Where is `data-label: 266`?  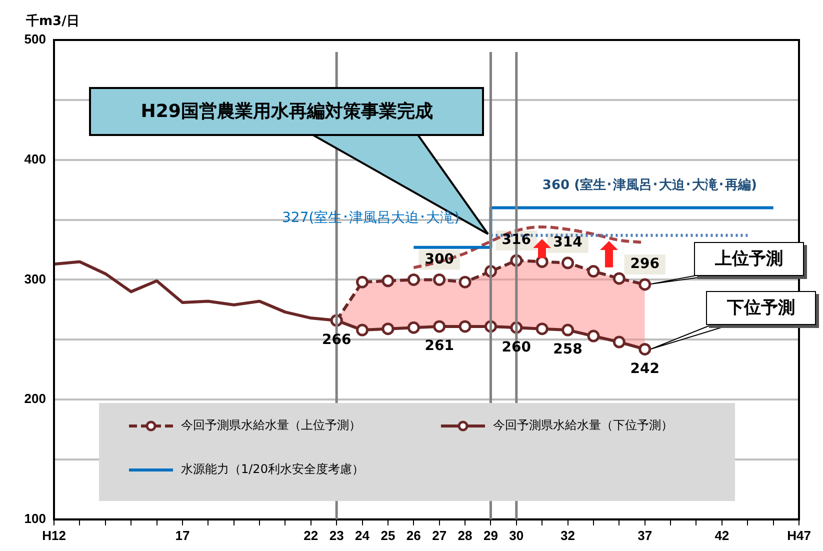 data-label: 266 is located at coordinates (337, 340).